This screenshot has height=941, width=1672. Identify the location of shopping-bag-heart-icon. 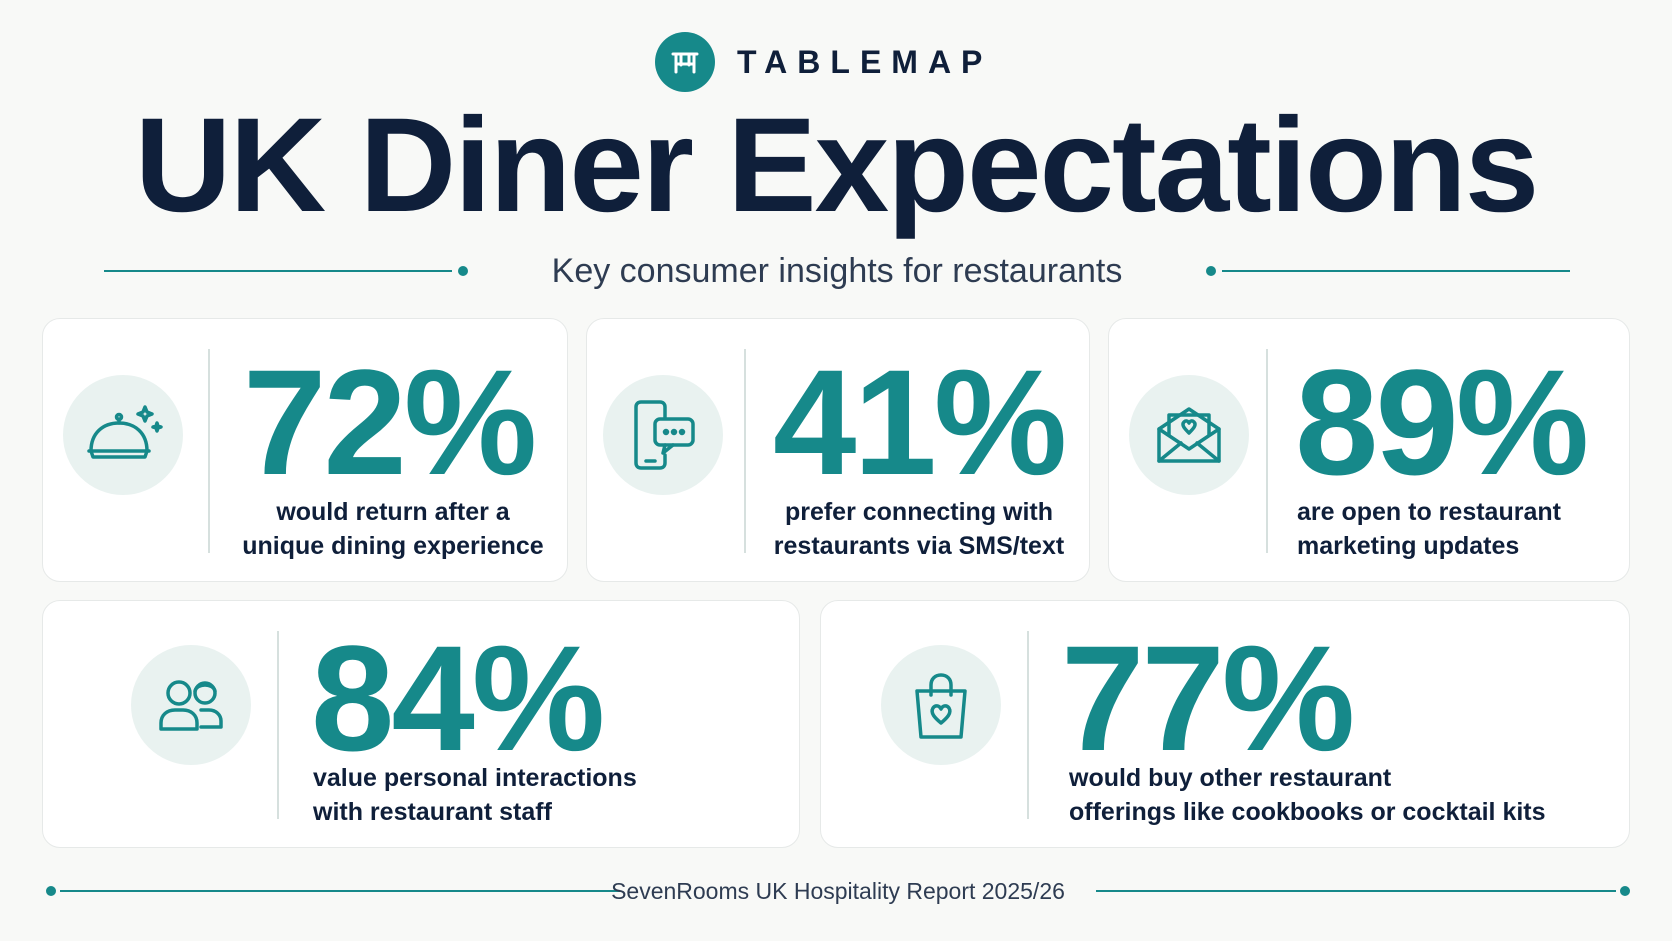
(941, 705).